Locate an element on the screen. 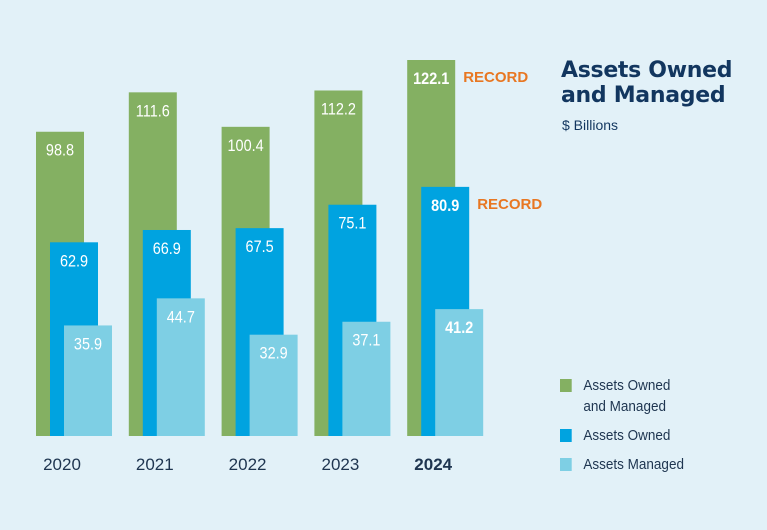  data-label: 62.9 is located at coordinates (74, 261).